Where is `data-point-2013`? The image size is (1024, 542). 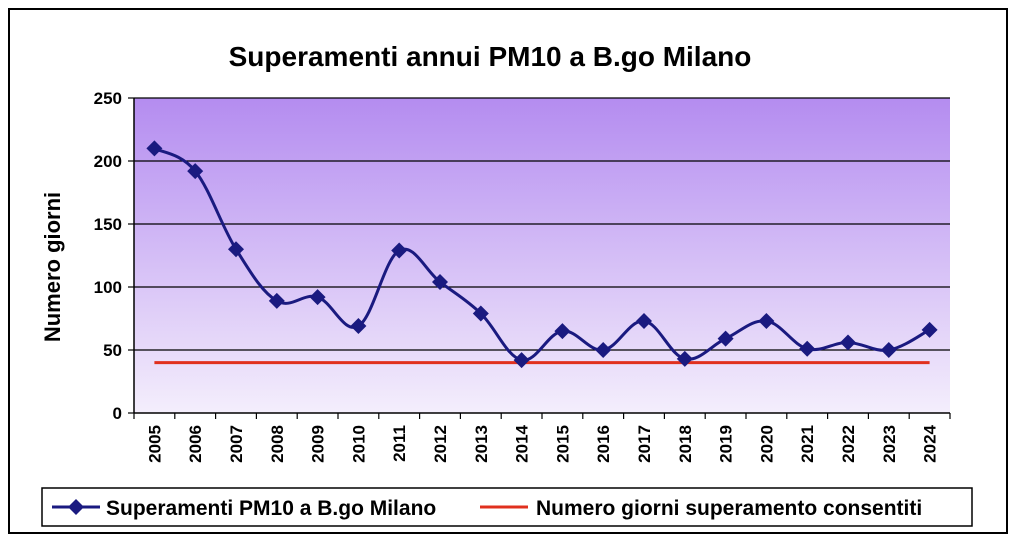
data-point-2013 is located at coordinates (480, 313).